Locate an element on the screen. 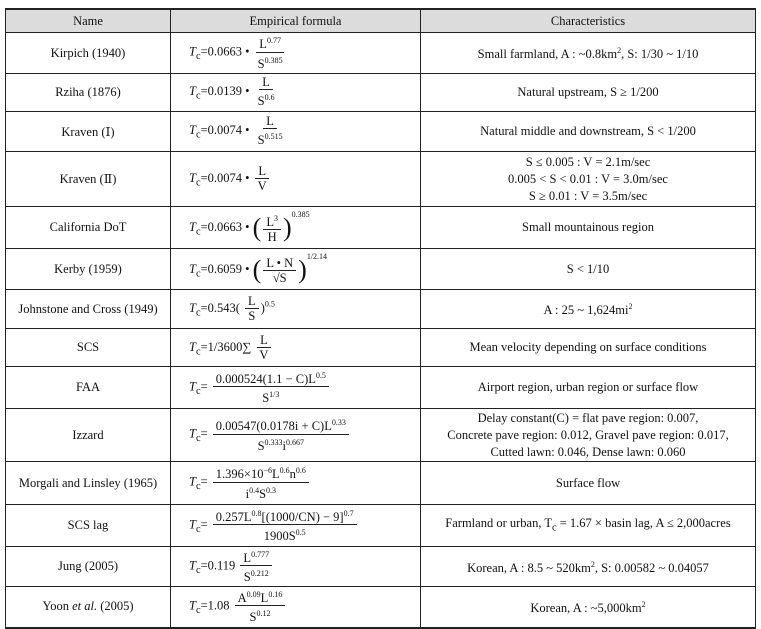  characteristics-line: Korean, A : ~5,000km2 is located at coordinates (588, 608).